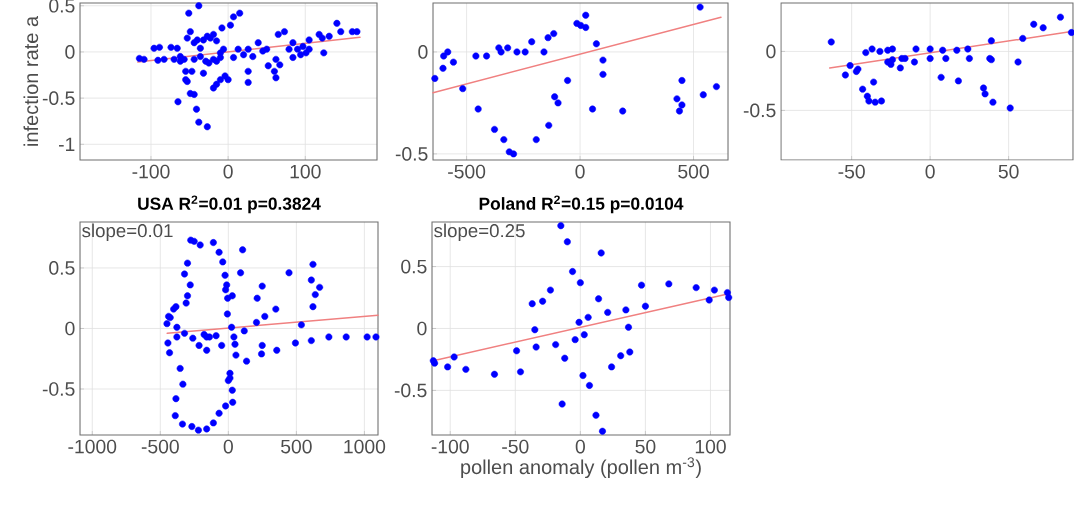  What do you see at coordinates (66, 144) in the screenshot?
I see `y-tick-label: -1` at bounding box center [66, 144].